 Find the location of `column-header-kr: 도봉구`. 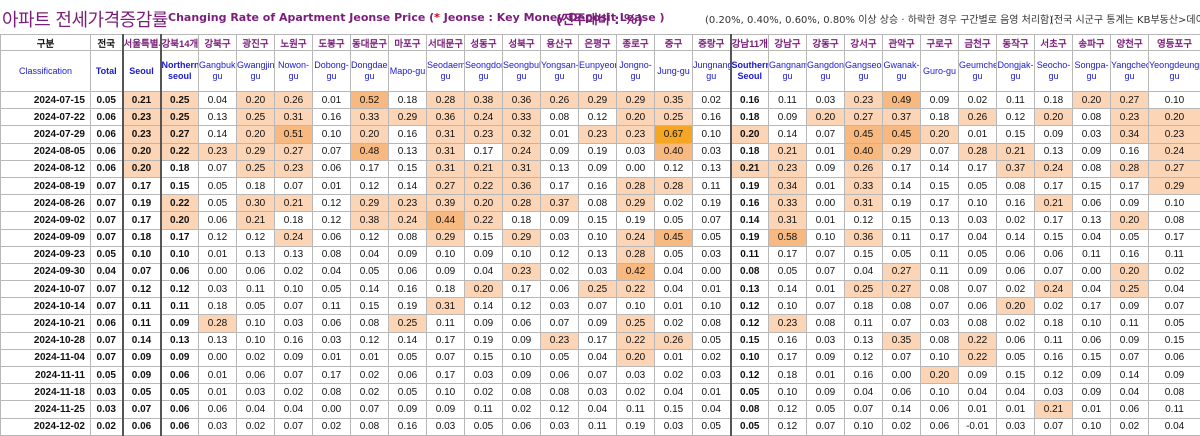

column-header-kr: 도봉구 is located at coordinates (332, 43).